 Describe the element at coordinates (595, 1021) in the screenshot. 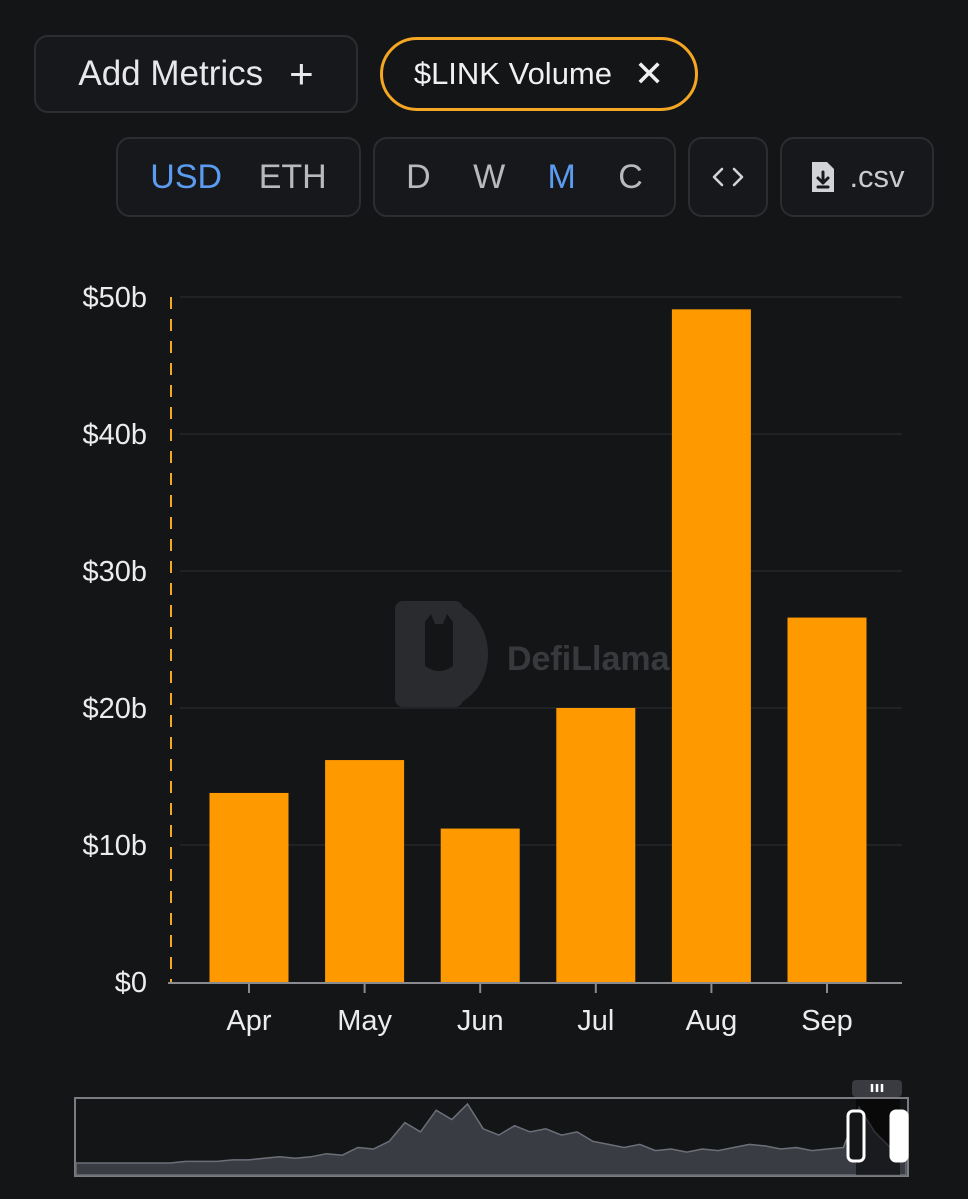

I see `x-tick-label: Jul` at that location.